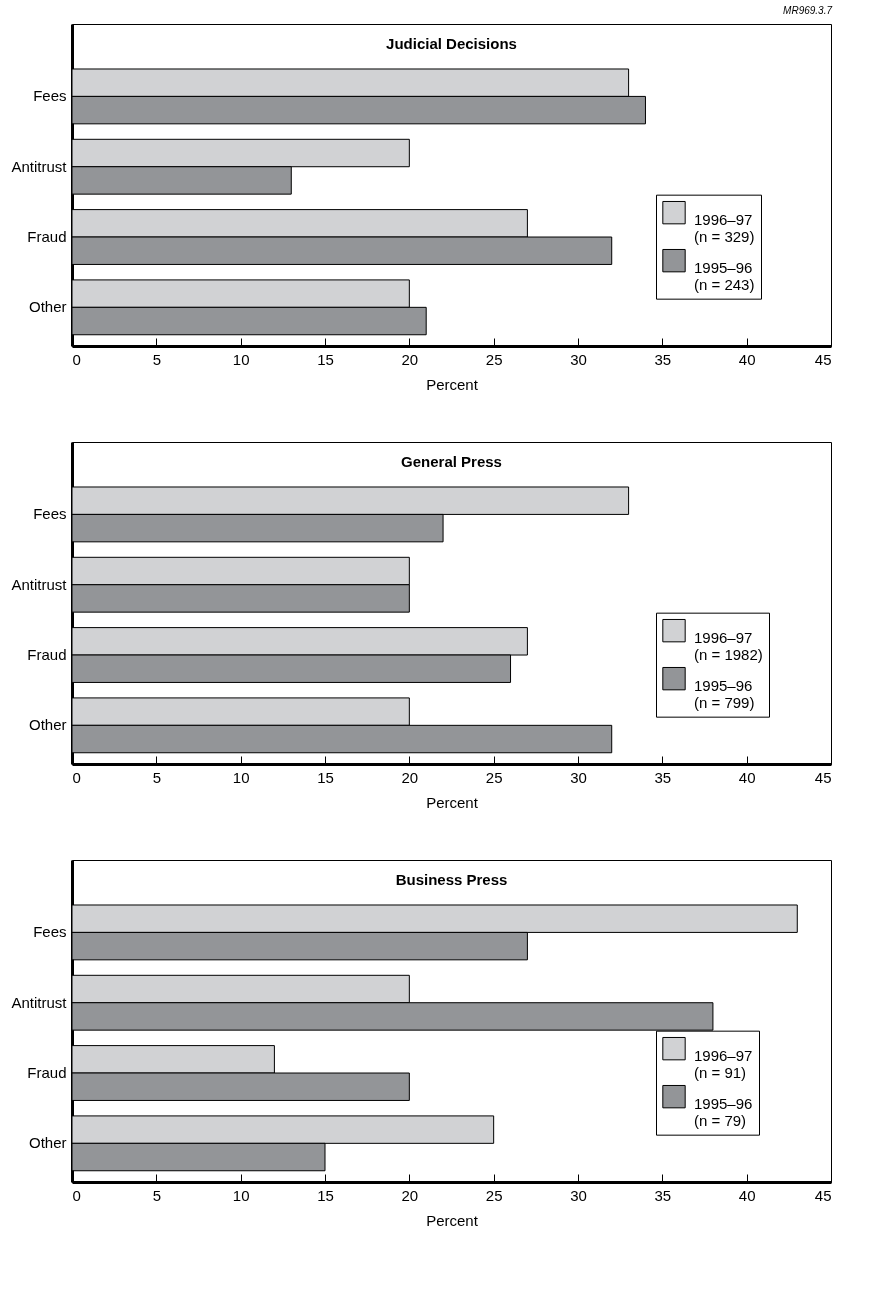 The height and width of the screenshot is (1291, 873). I want to click on legend-label: 1996–97 (n = 91), so click(723, 1063).